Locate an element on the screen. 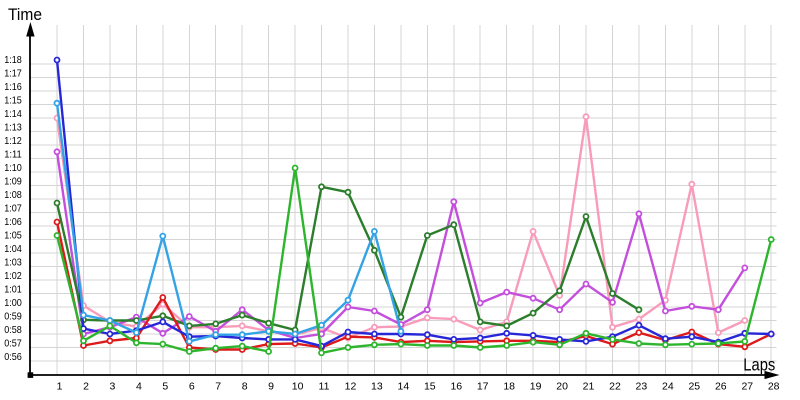  svg-text: 1:14 is located at coordinates (13, 114).